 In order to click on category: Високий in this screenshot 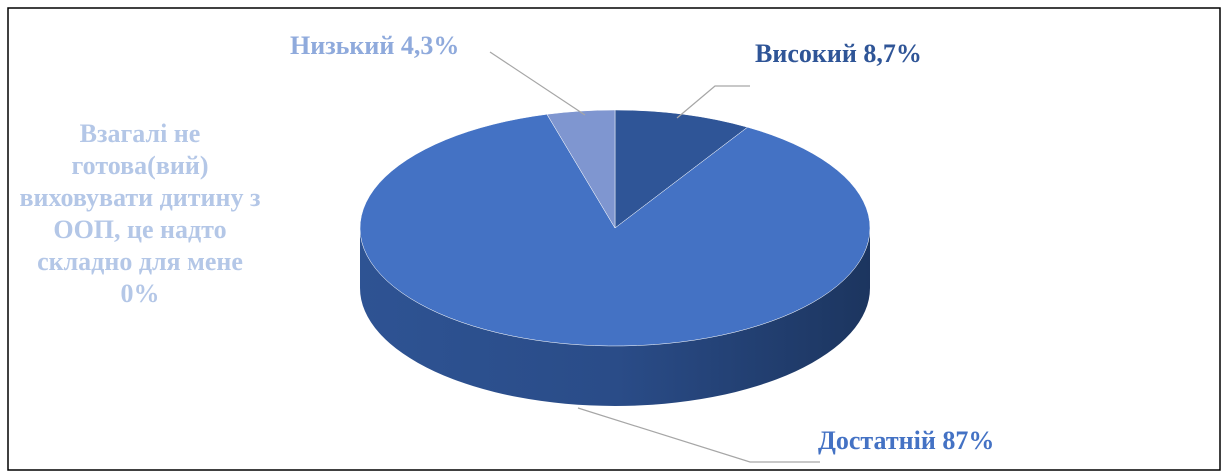, I will do `click(806, 53)`.